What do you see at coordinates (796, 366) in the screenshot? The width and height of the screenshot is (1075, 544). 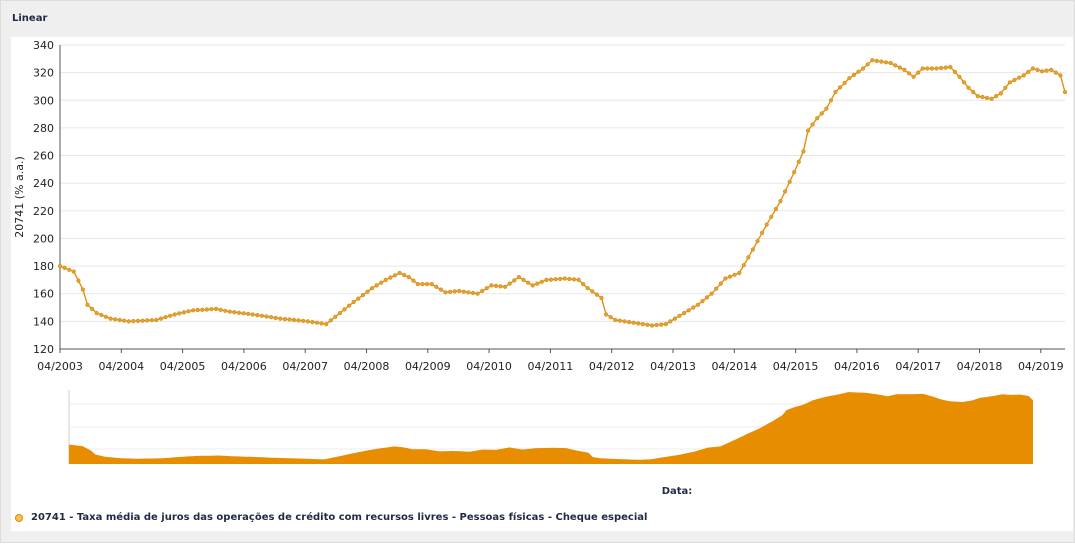 I see `x-tick-label: 04/2015` at bounding box center [796, 366].